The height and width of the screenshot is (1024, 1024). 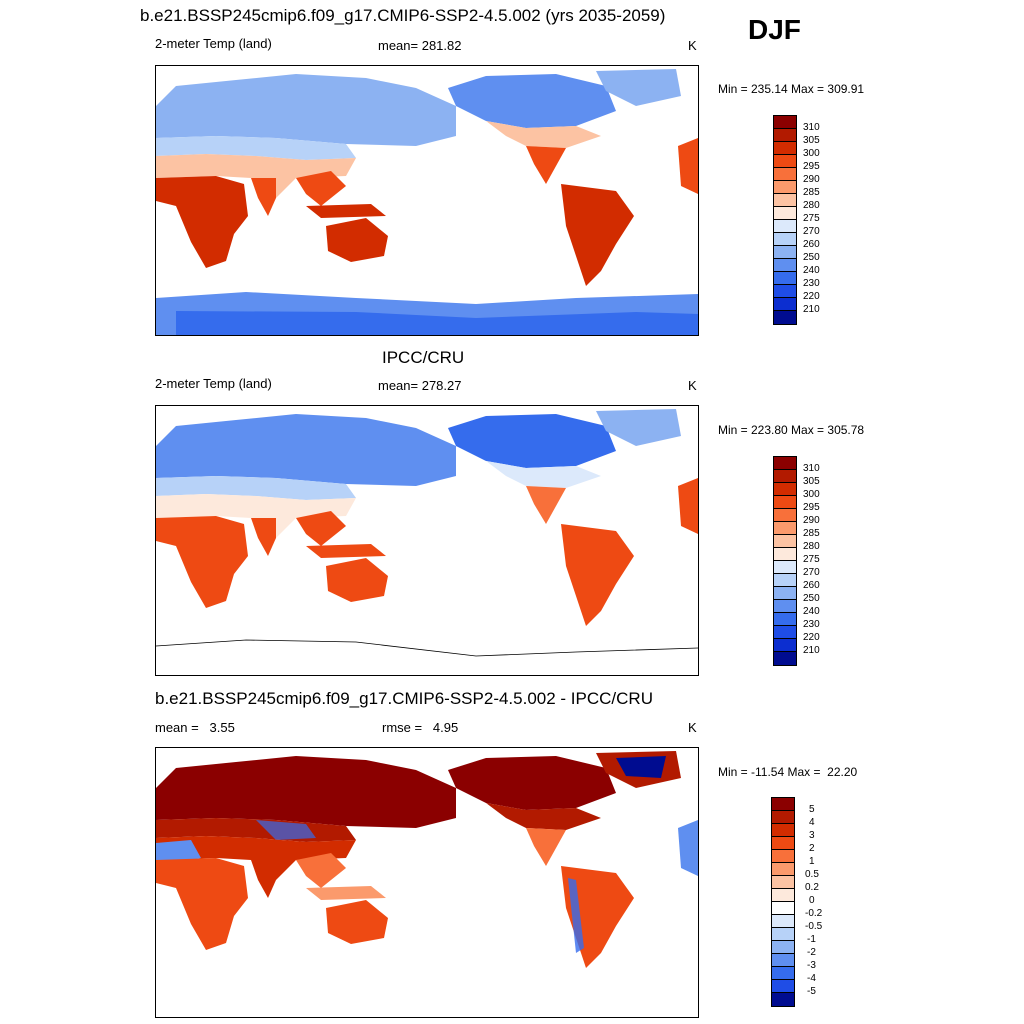 I want to click on tibet-anomaly, so click(x=286, y=830).